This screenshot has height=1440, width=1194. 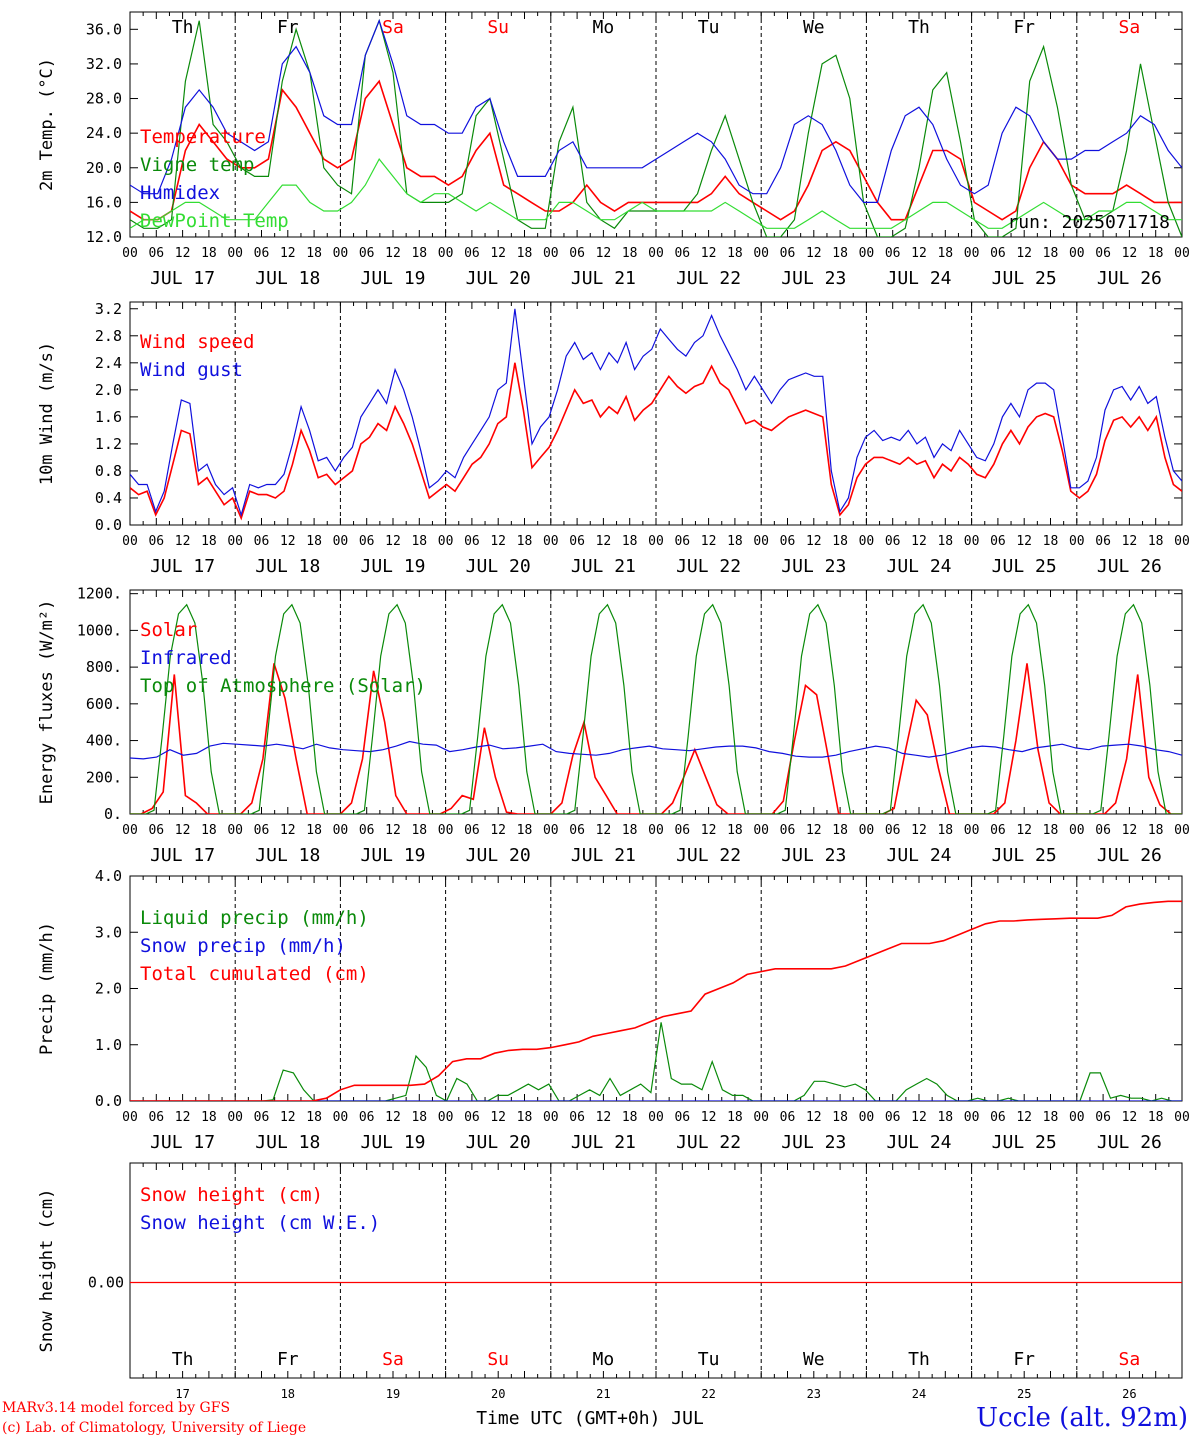 I want to click on legend-entry: Liquid precip (mm/h), so click(x=254, y=918).